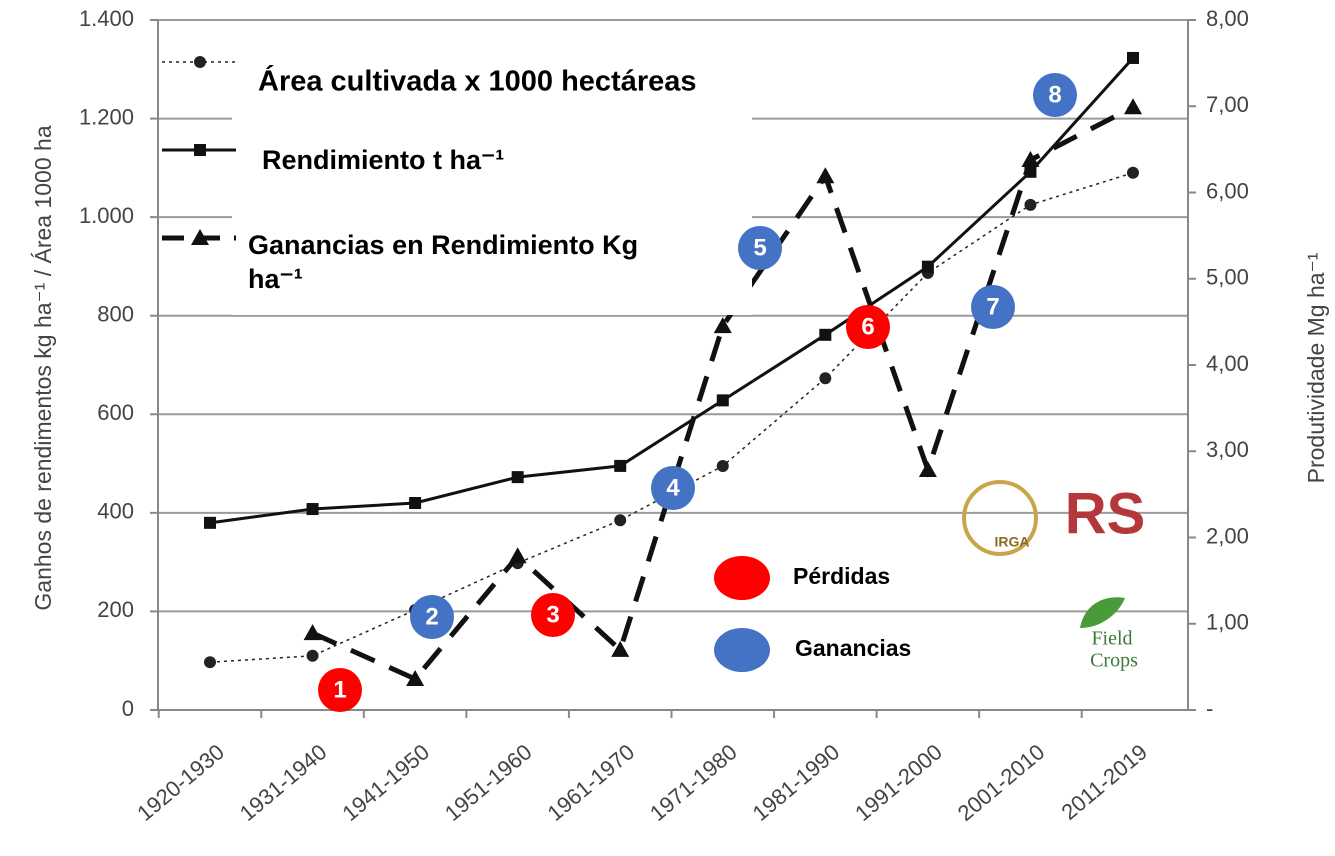 This screenshot has width=1335, height=856. Describe the element at coordinates (1105, 513) in the screenshot. I see `logo-text: RS` at that location.